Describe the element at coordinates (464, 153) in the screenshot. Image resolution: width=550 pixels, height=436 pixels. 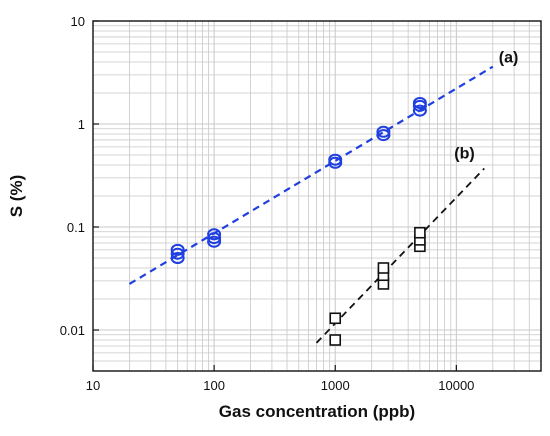
I see `series-label-b: (b)` at that location.